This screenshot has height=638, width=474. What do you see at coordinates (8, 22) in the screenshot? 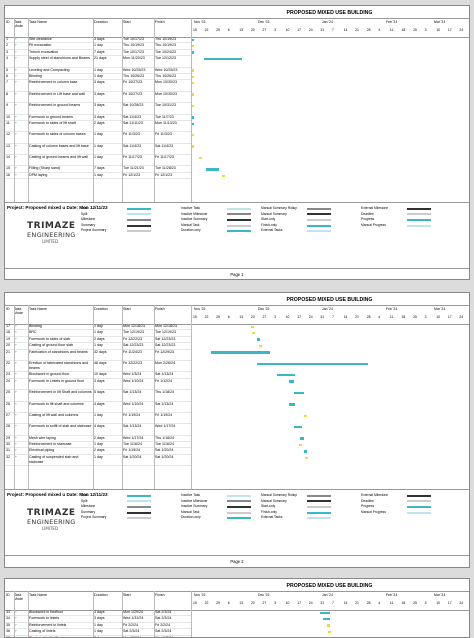
I see `col-id-header: ID` at bounding box center [8, 22].